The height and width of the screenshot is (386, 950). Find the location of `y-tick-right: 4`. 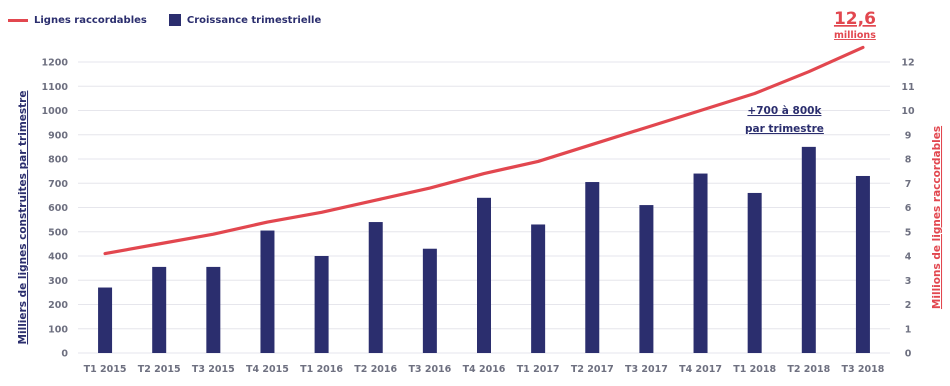

y-tick-right: 4 is located at coordinates (908, 257).